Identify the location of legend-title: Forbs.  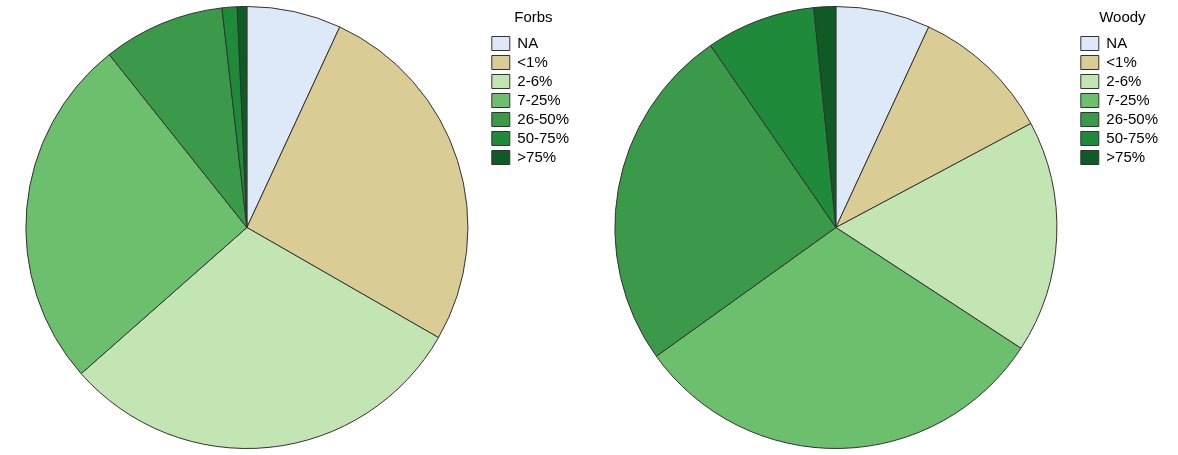
(533, 16).